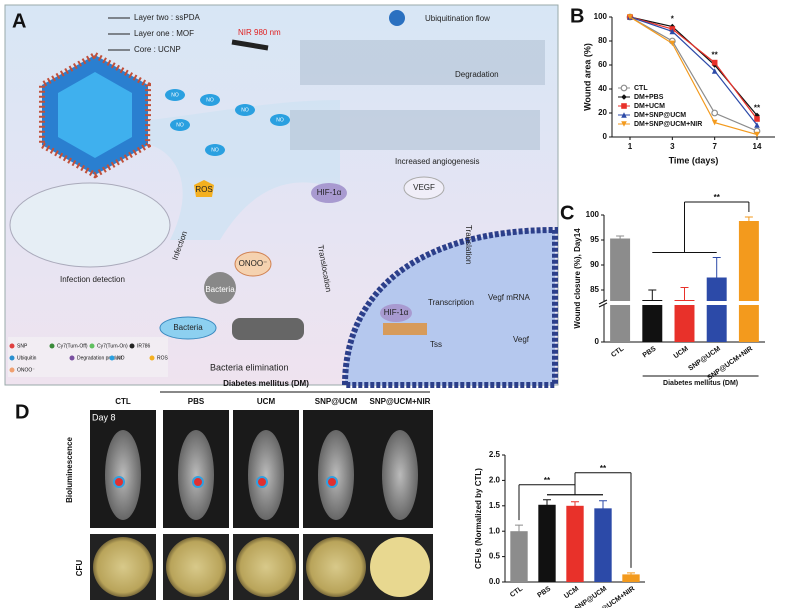  I want to click on legend-label: DM+SNP@UCM, so click(660, 115).